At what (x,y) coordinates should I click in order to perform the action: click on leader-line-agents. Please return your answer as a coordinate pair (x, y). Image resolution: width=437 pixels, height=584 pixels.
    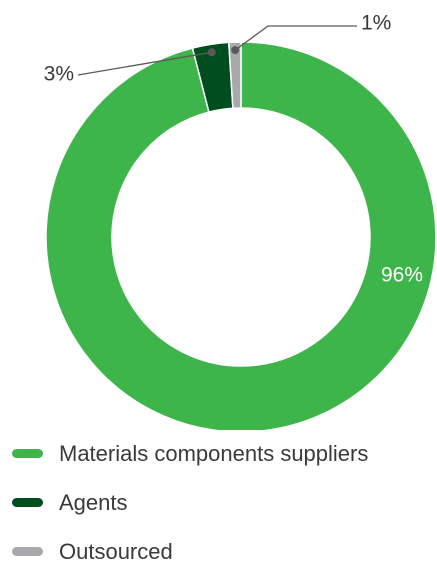
    Looking at the image, I should click on (144, 63).